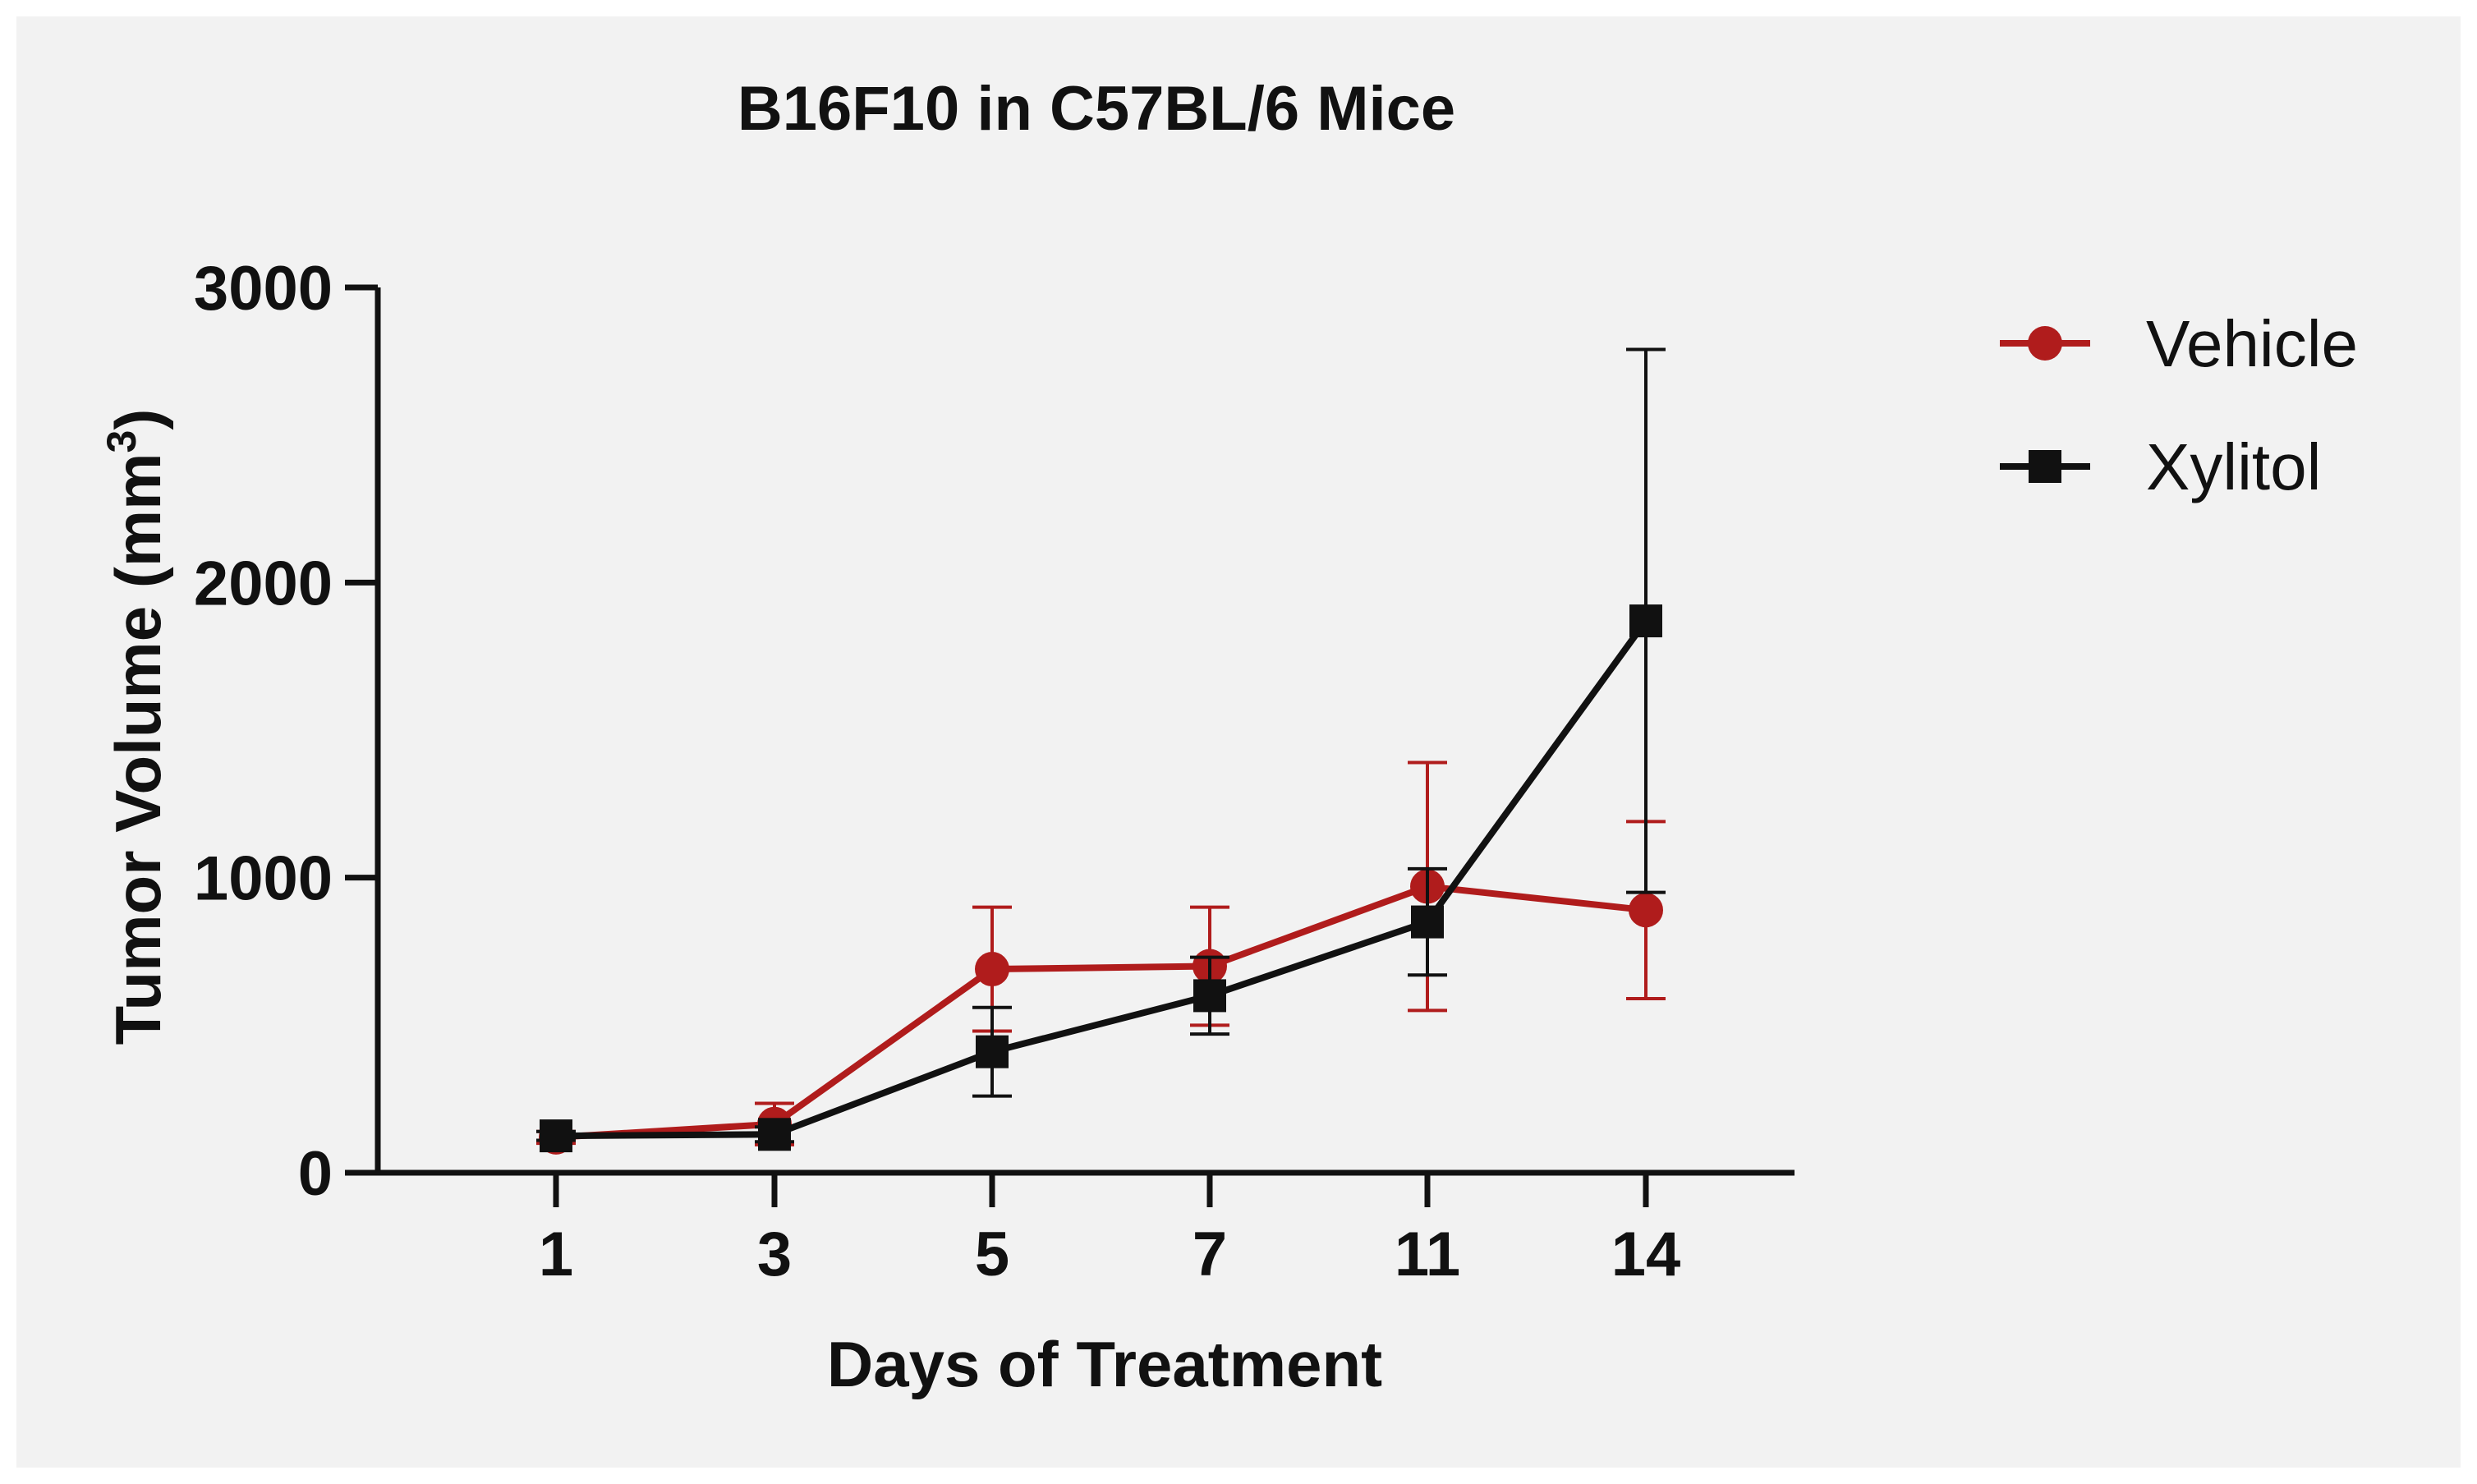 The image size is (2477, 1484). I want to click on legend: Vehicle Xylitol, so click(2179, 405).